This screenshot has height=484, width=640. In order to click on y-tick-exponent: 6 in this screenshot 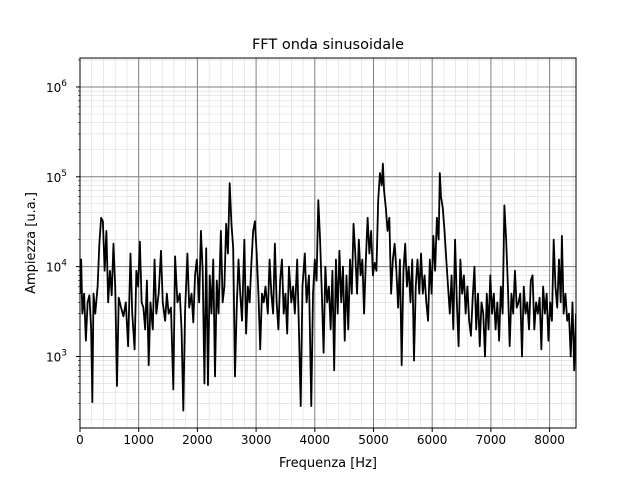, I will do `click(64, 84)`.